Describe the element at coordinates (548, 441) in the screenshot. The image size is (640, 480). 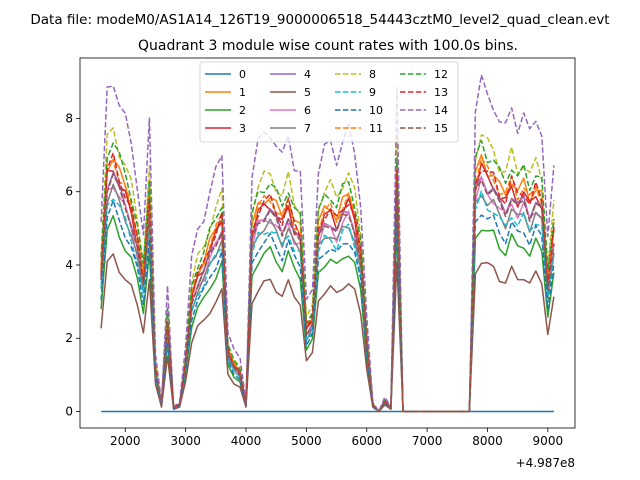
I see `x-tick-label-9000: 9000` at that location.